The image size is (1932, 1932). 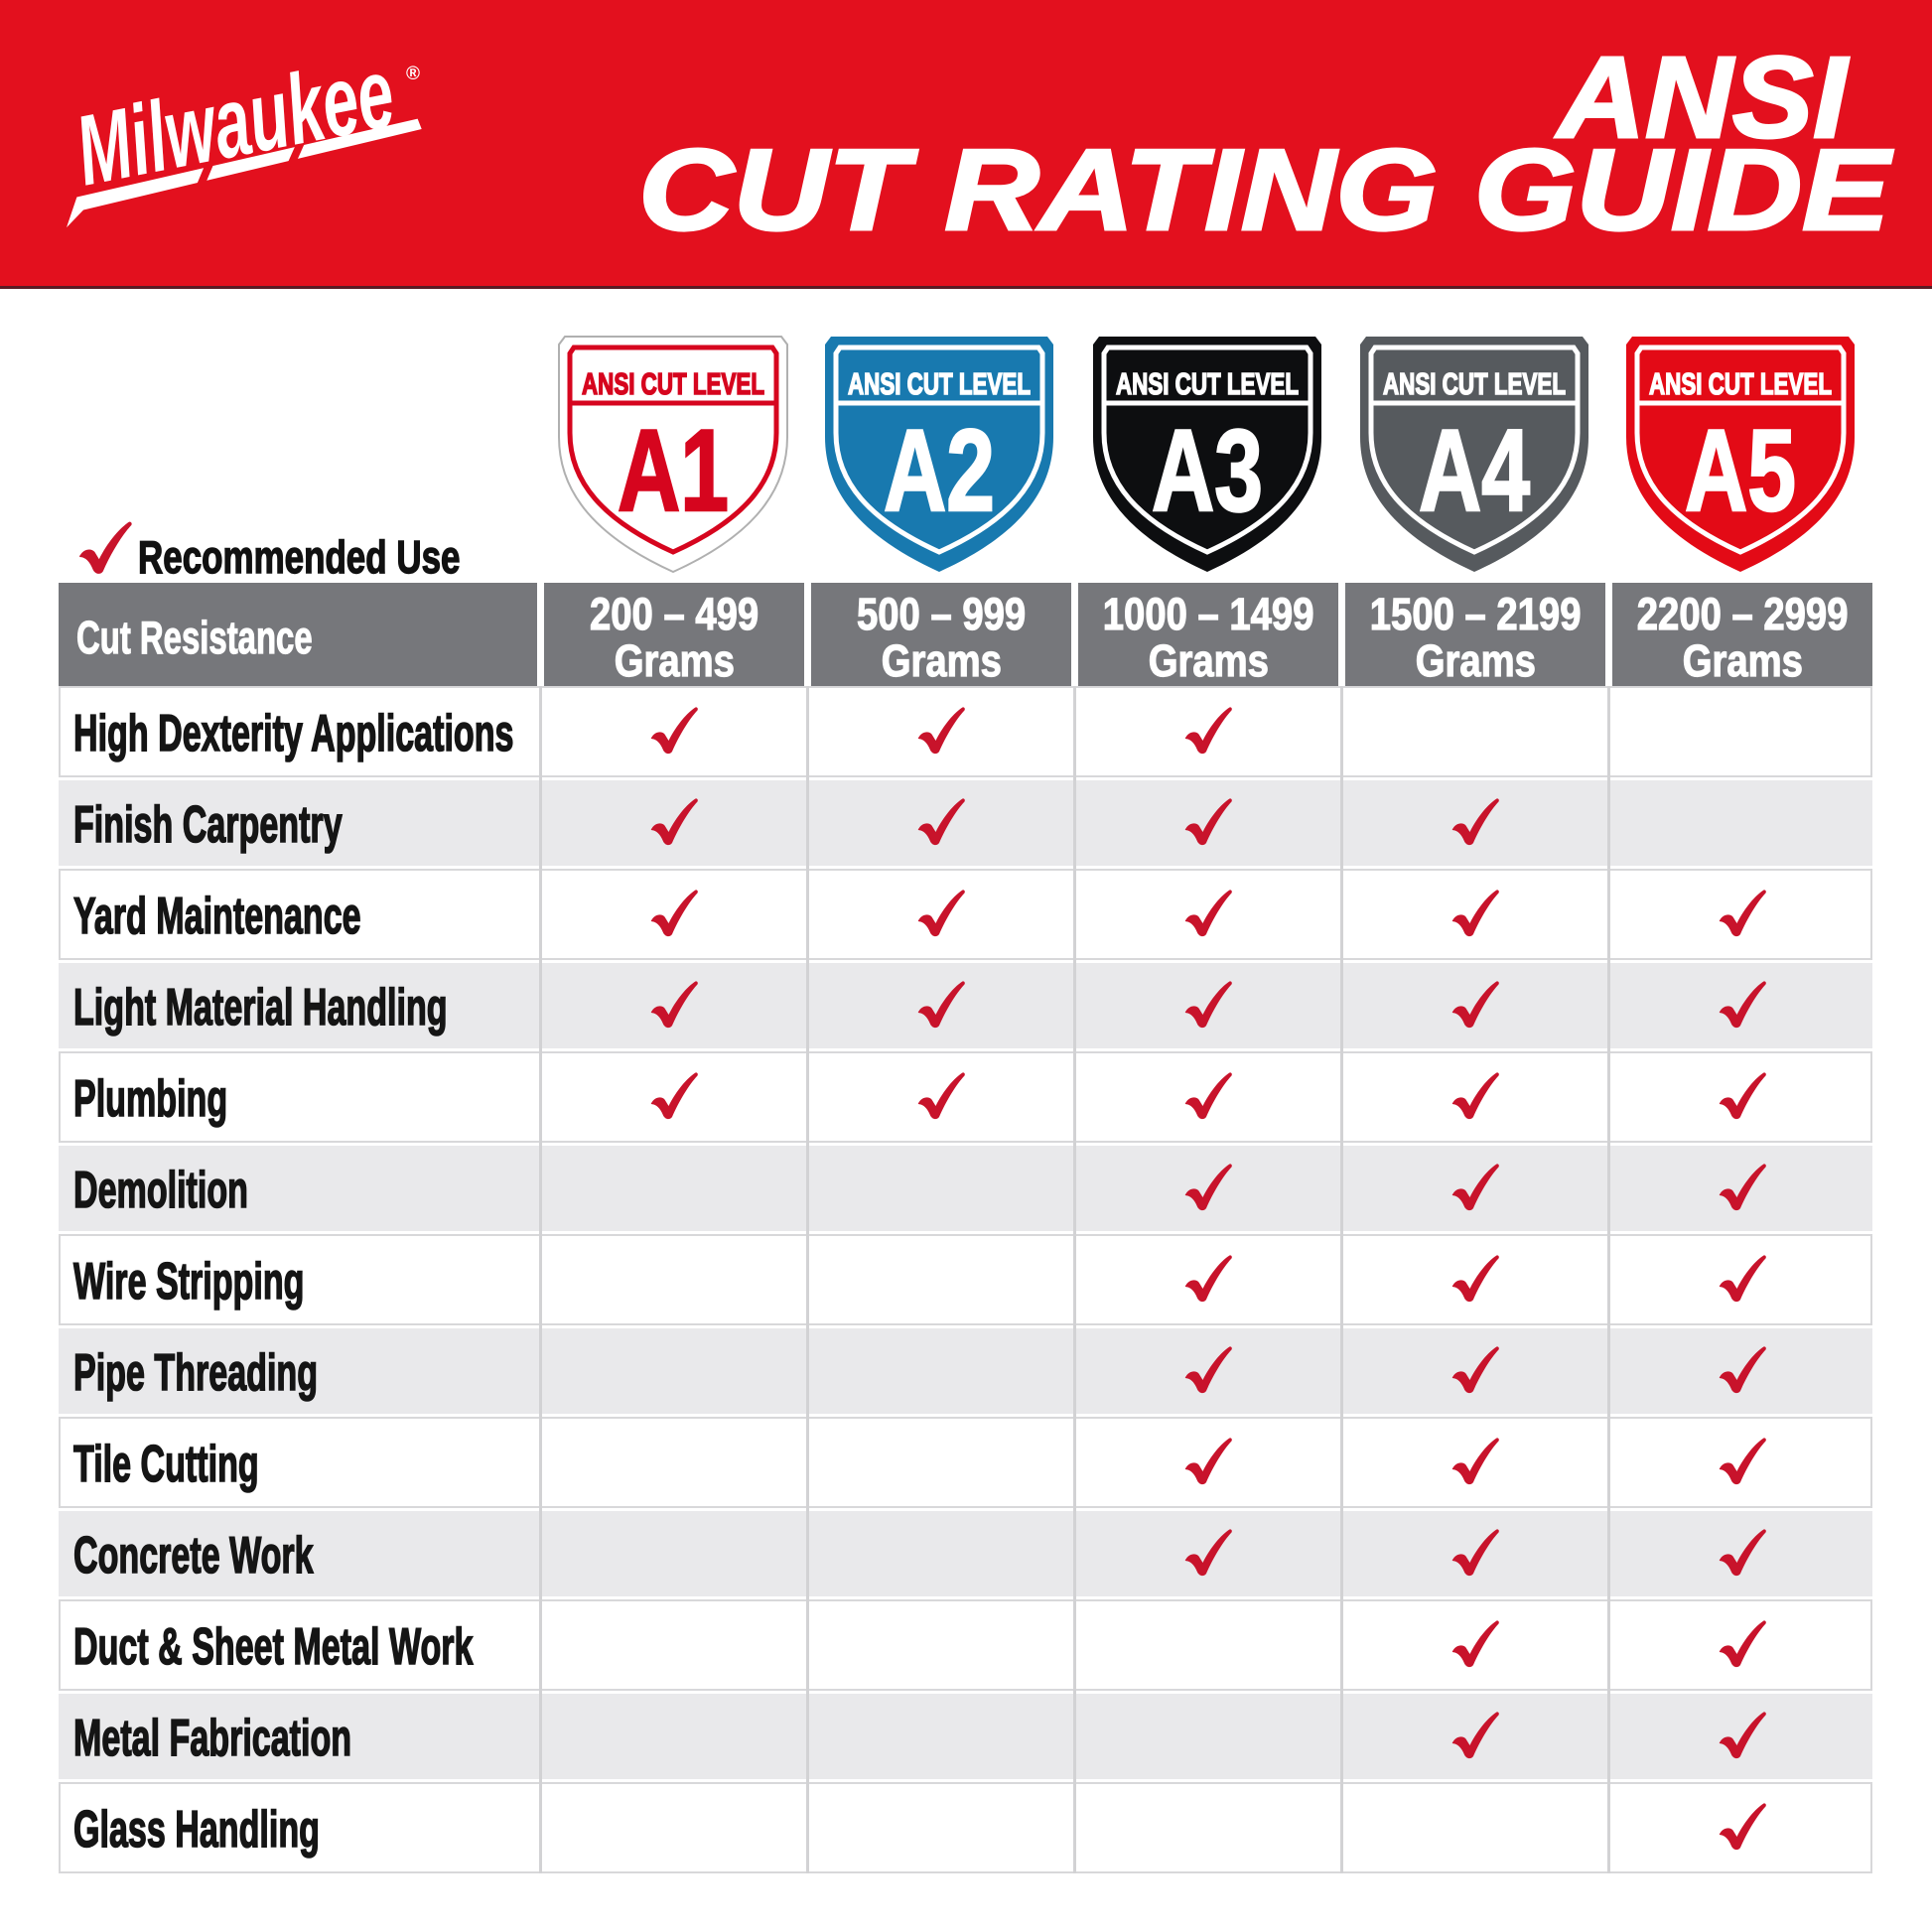 What do you see at coordinates (235, 124) in the screenshot?
I see `svg-text: Milwaukee` at bounding box center [235, 124].